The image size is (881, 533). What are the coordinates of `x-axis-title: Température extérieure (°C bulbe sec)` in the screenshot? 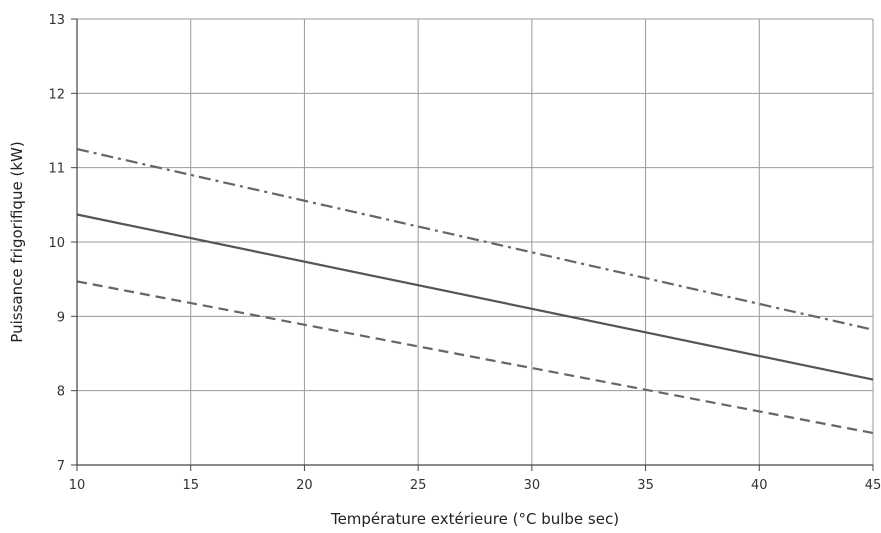 It's located at (474, 519).